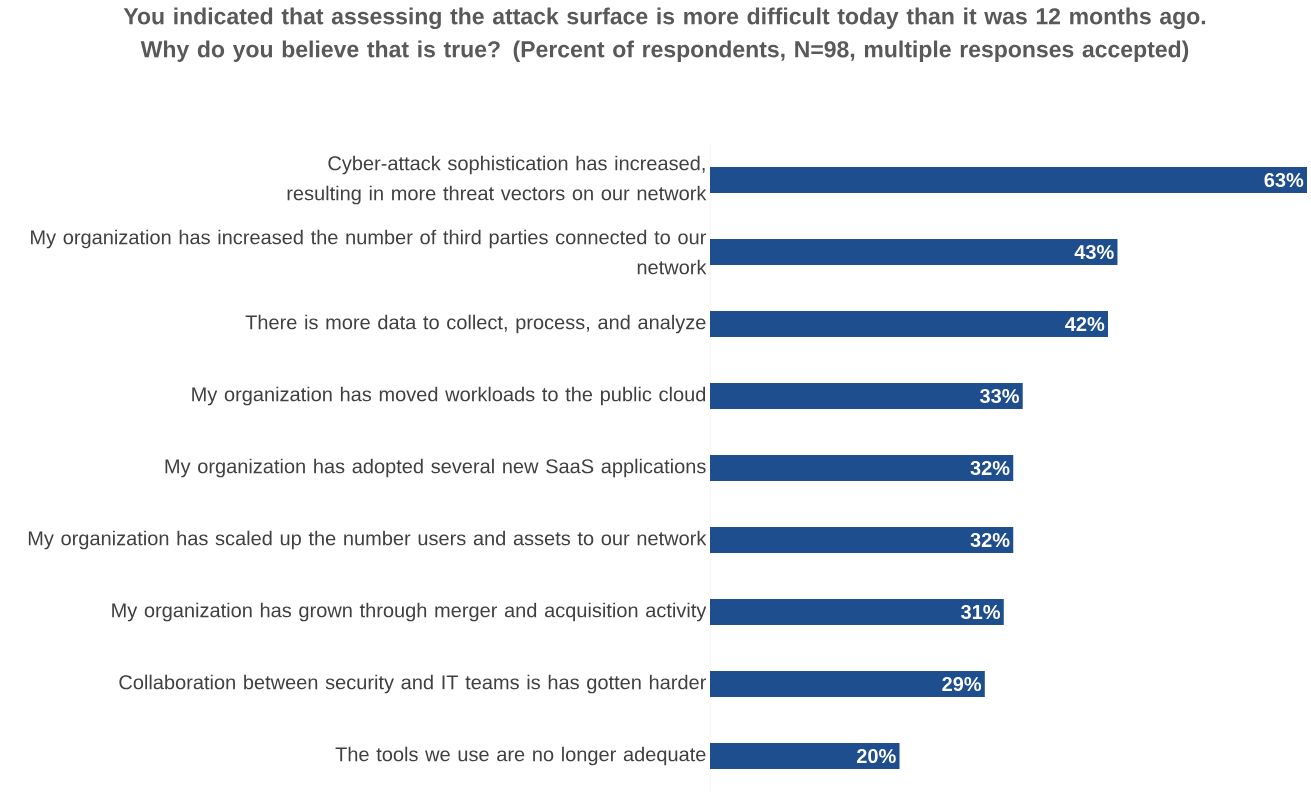 The image size is (1311, 792). Describe the element at coordinates (664, 34) in the screenshot. I see `chart-title: You indicated that assessing the attack surface is more difficult today than it was 12 months ago. Why do you believe that is true? (Percent of respondents, N=98, multiple responses accepted)` at that location.